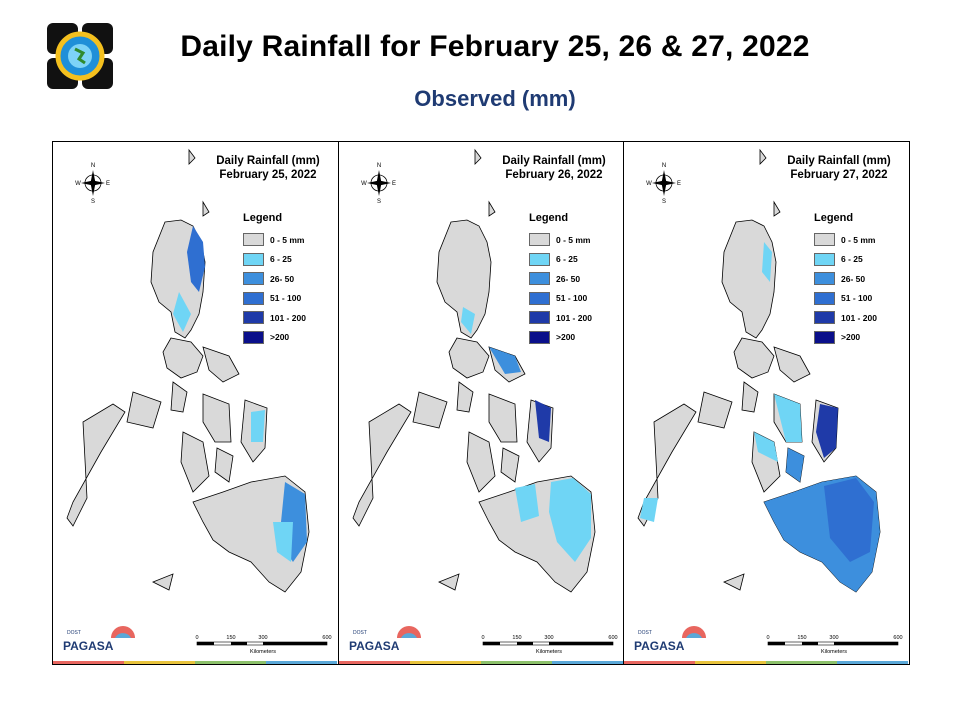 This screenshot has width=960, height=720. I want to click on panel-title: Daily Rainfall (mm) February 26, 2022, so click(554, 168).